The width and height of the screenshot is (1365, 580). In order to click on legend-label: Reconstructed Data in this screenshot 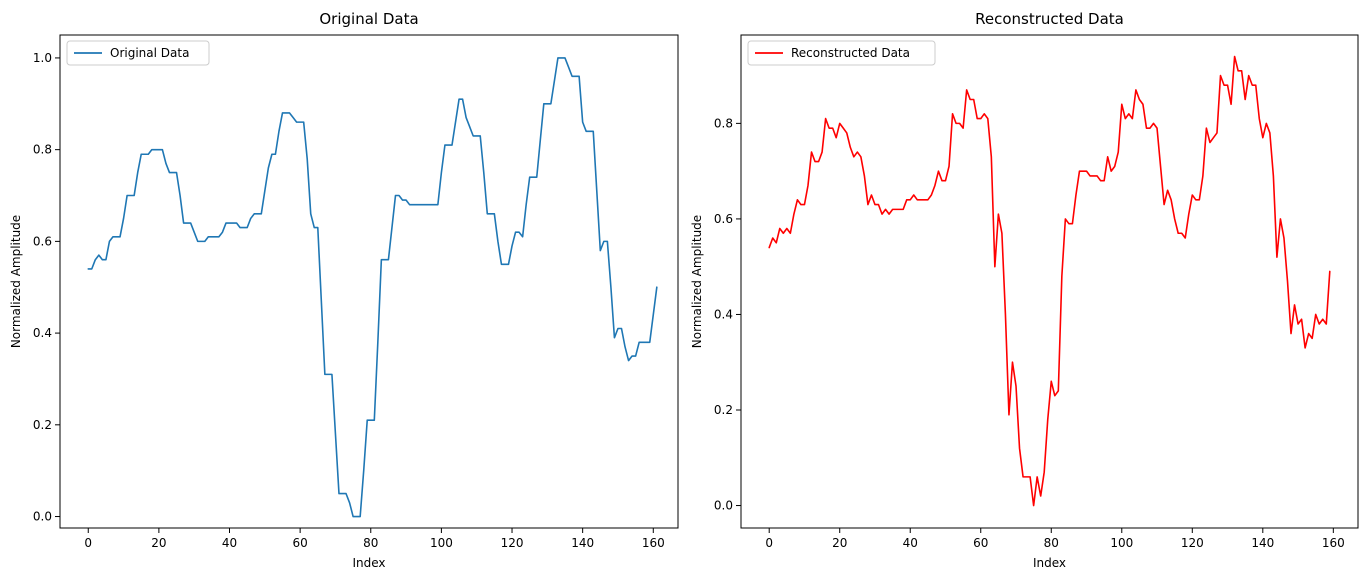, I will do `click(850, 53)`.